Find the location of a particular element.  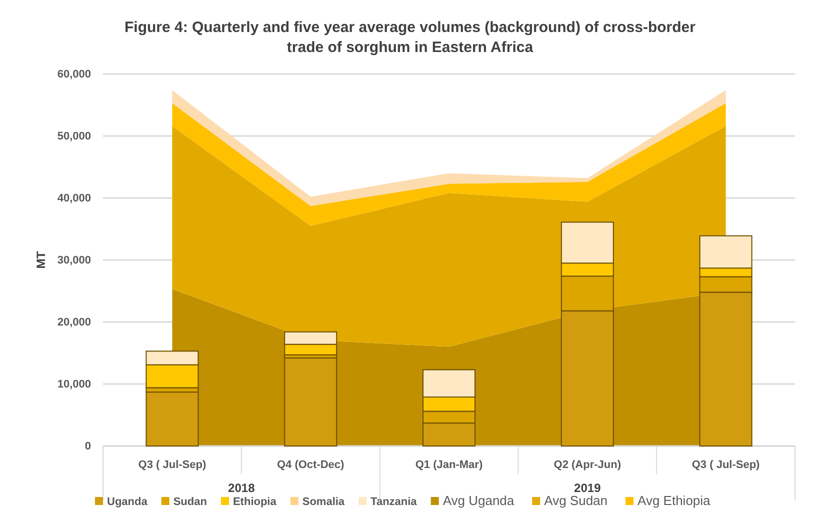

x-tick-label: Q2 (Apr-Jun) is located at coordinates (588, 464).